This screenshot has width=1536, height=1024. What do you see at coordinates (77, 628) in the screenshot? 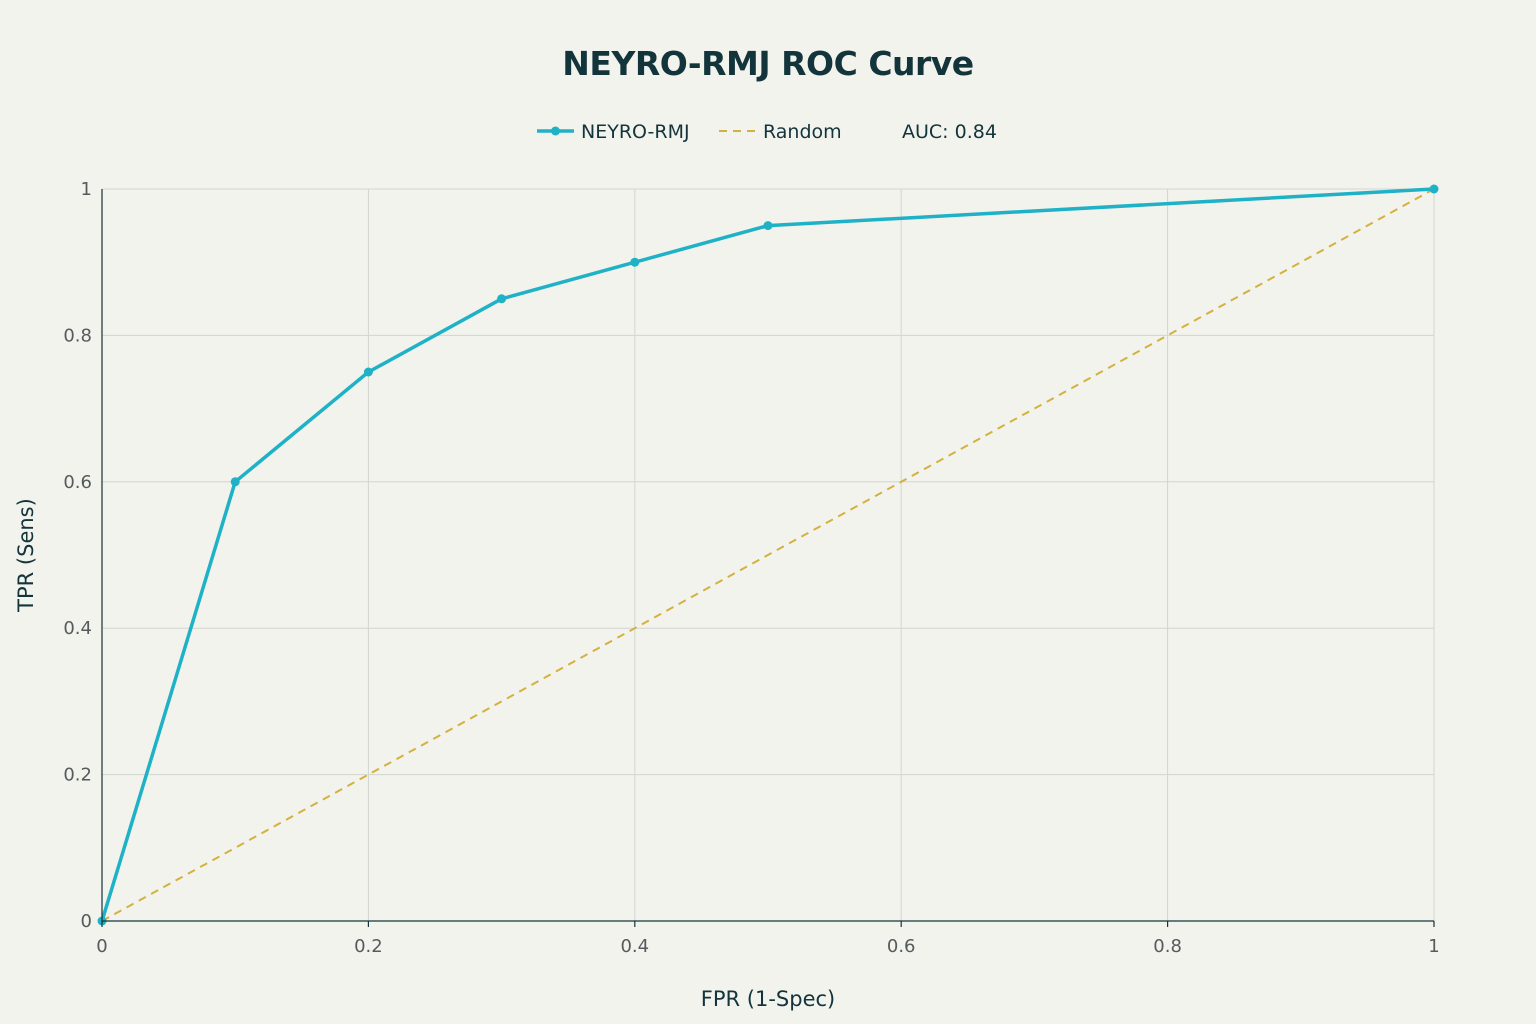
I see `y-tick-label: 0.4` at bounding box center [77, 628].